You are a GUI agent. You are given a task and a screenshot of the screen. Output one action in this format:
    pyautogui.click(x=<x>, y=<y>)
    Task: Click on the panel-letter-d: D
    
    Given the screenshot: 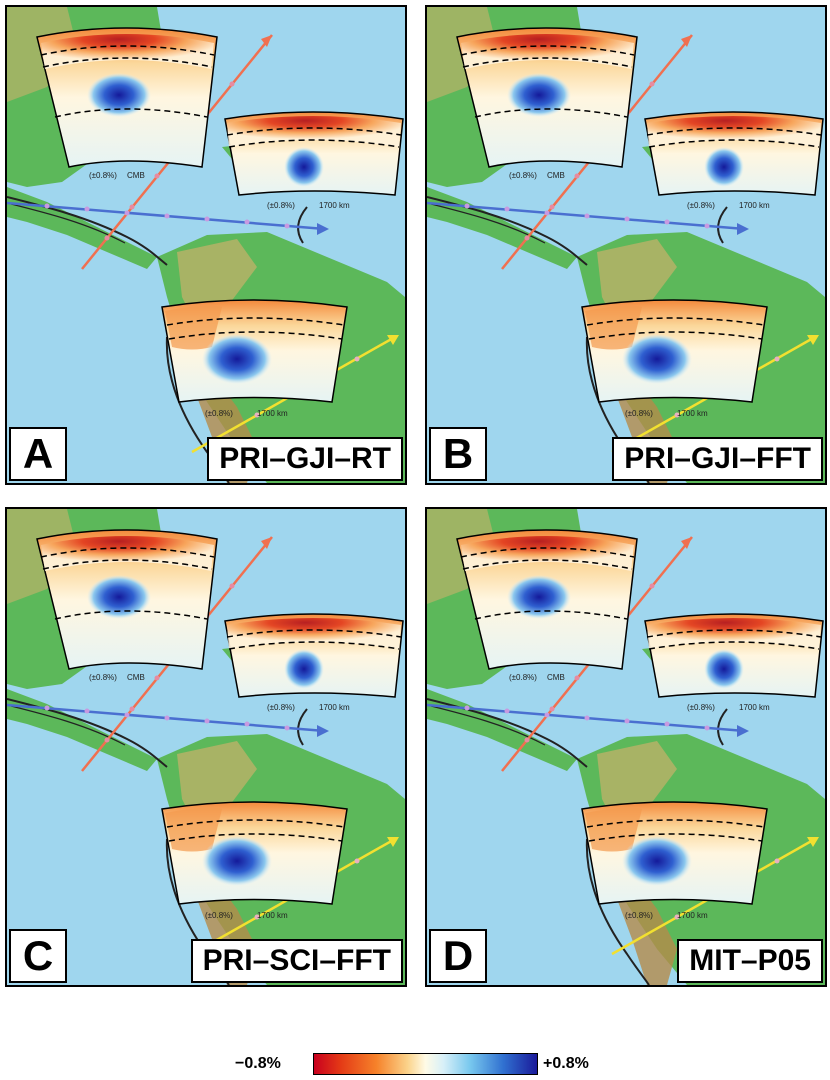 What is the action you would take?
    pyautogui.click(x=458, y=956)
    